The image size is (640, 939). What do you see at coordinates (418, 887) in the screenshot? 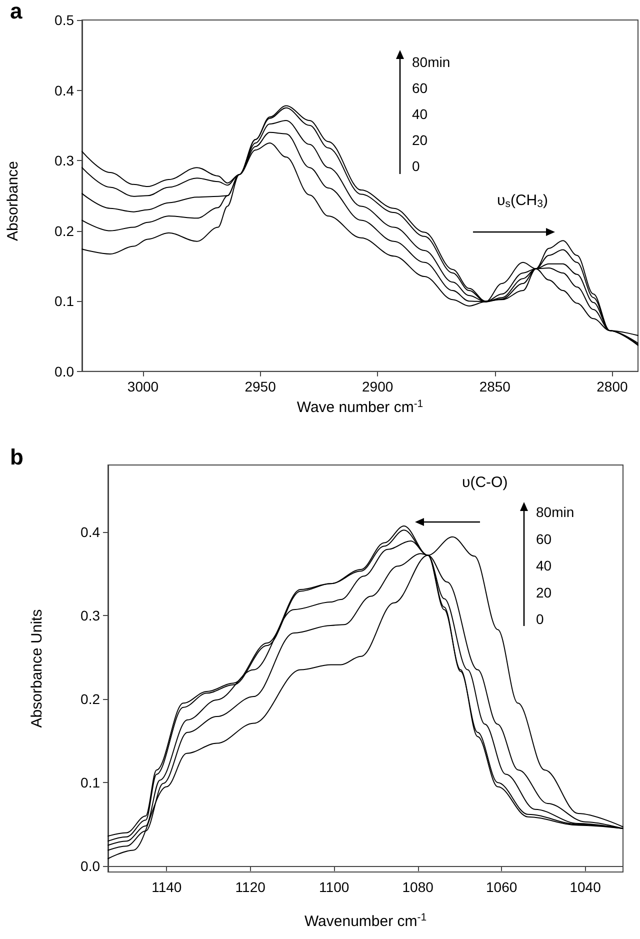
I see `x-tick-label: 1080` at bounding box center [418, 887].